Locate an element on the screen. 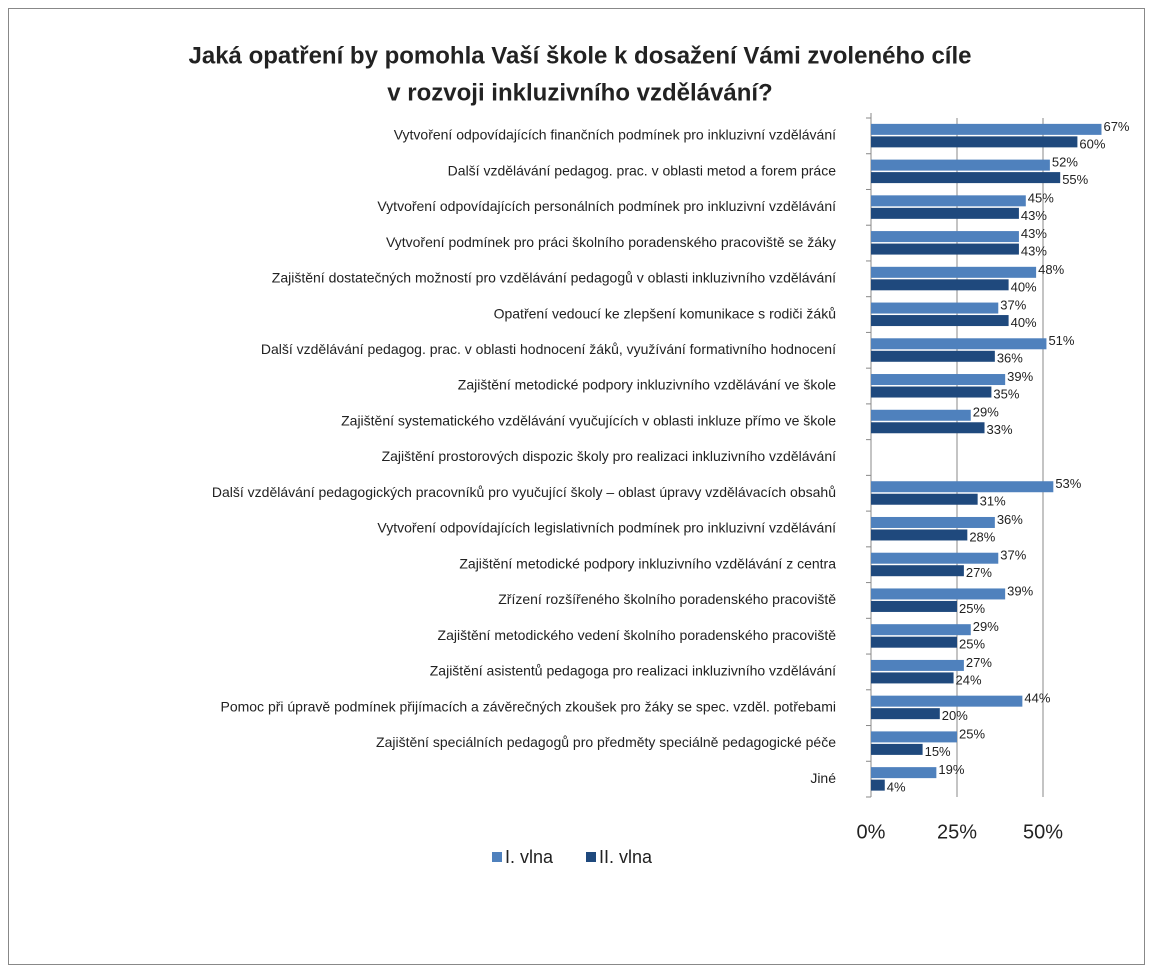 The width and height of the screenshot is (1153, 974). x-tick-label: 0% is located at coordinates (871, 832).